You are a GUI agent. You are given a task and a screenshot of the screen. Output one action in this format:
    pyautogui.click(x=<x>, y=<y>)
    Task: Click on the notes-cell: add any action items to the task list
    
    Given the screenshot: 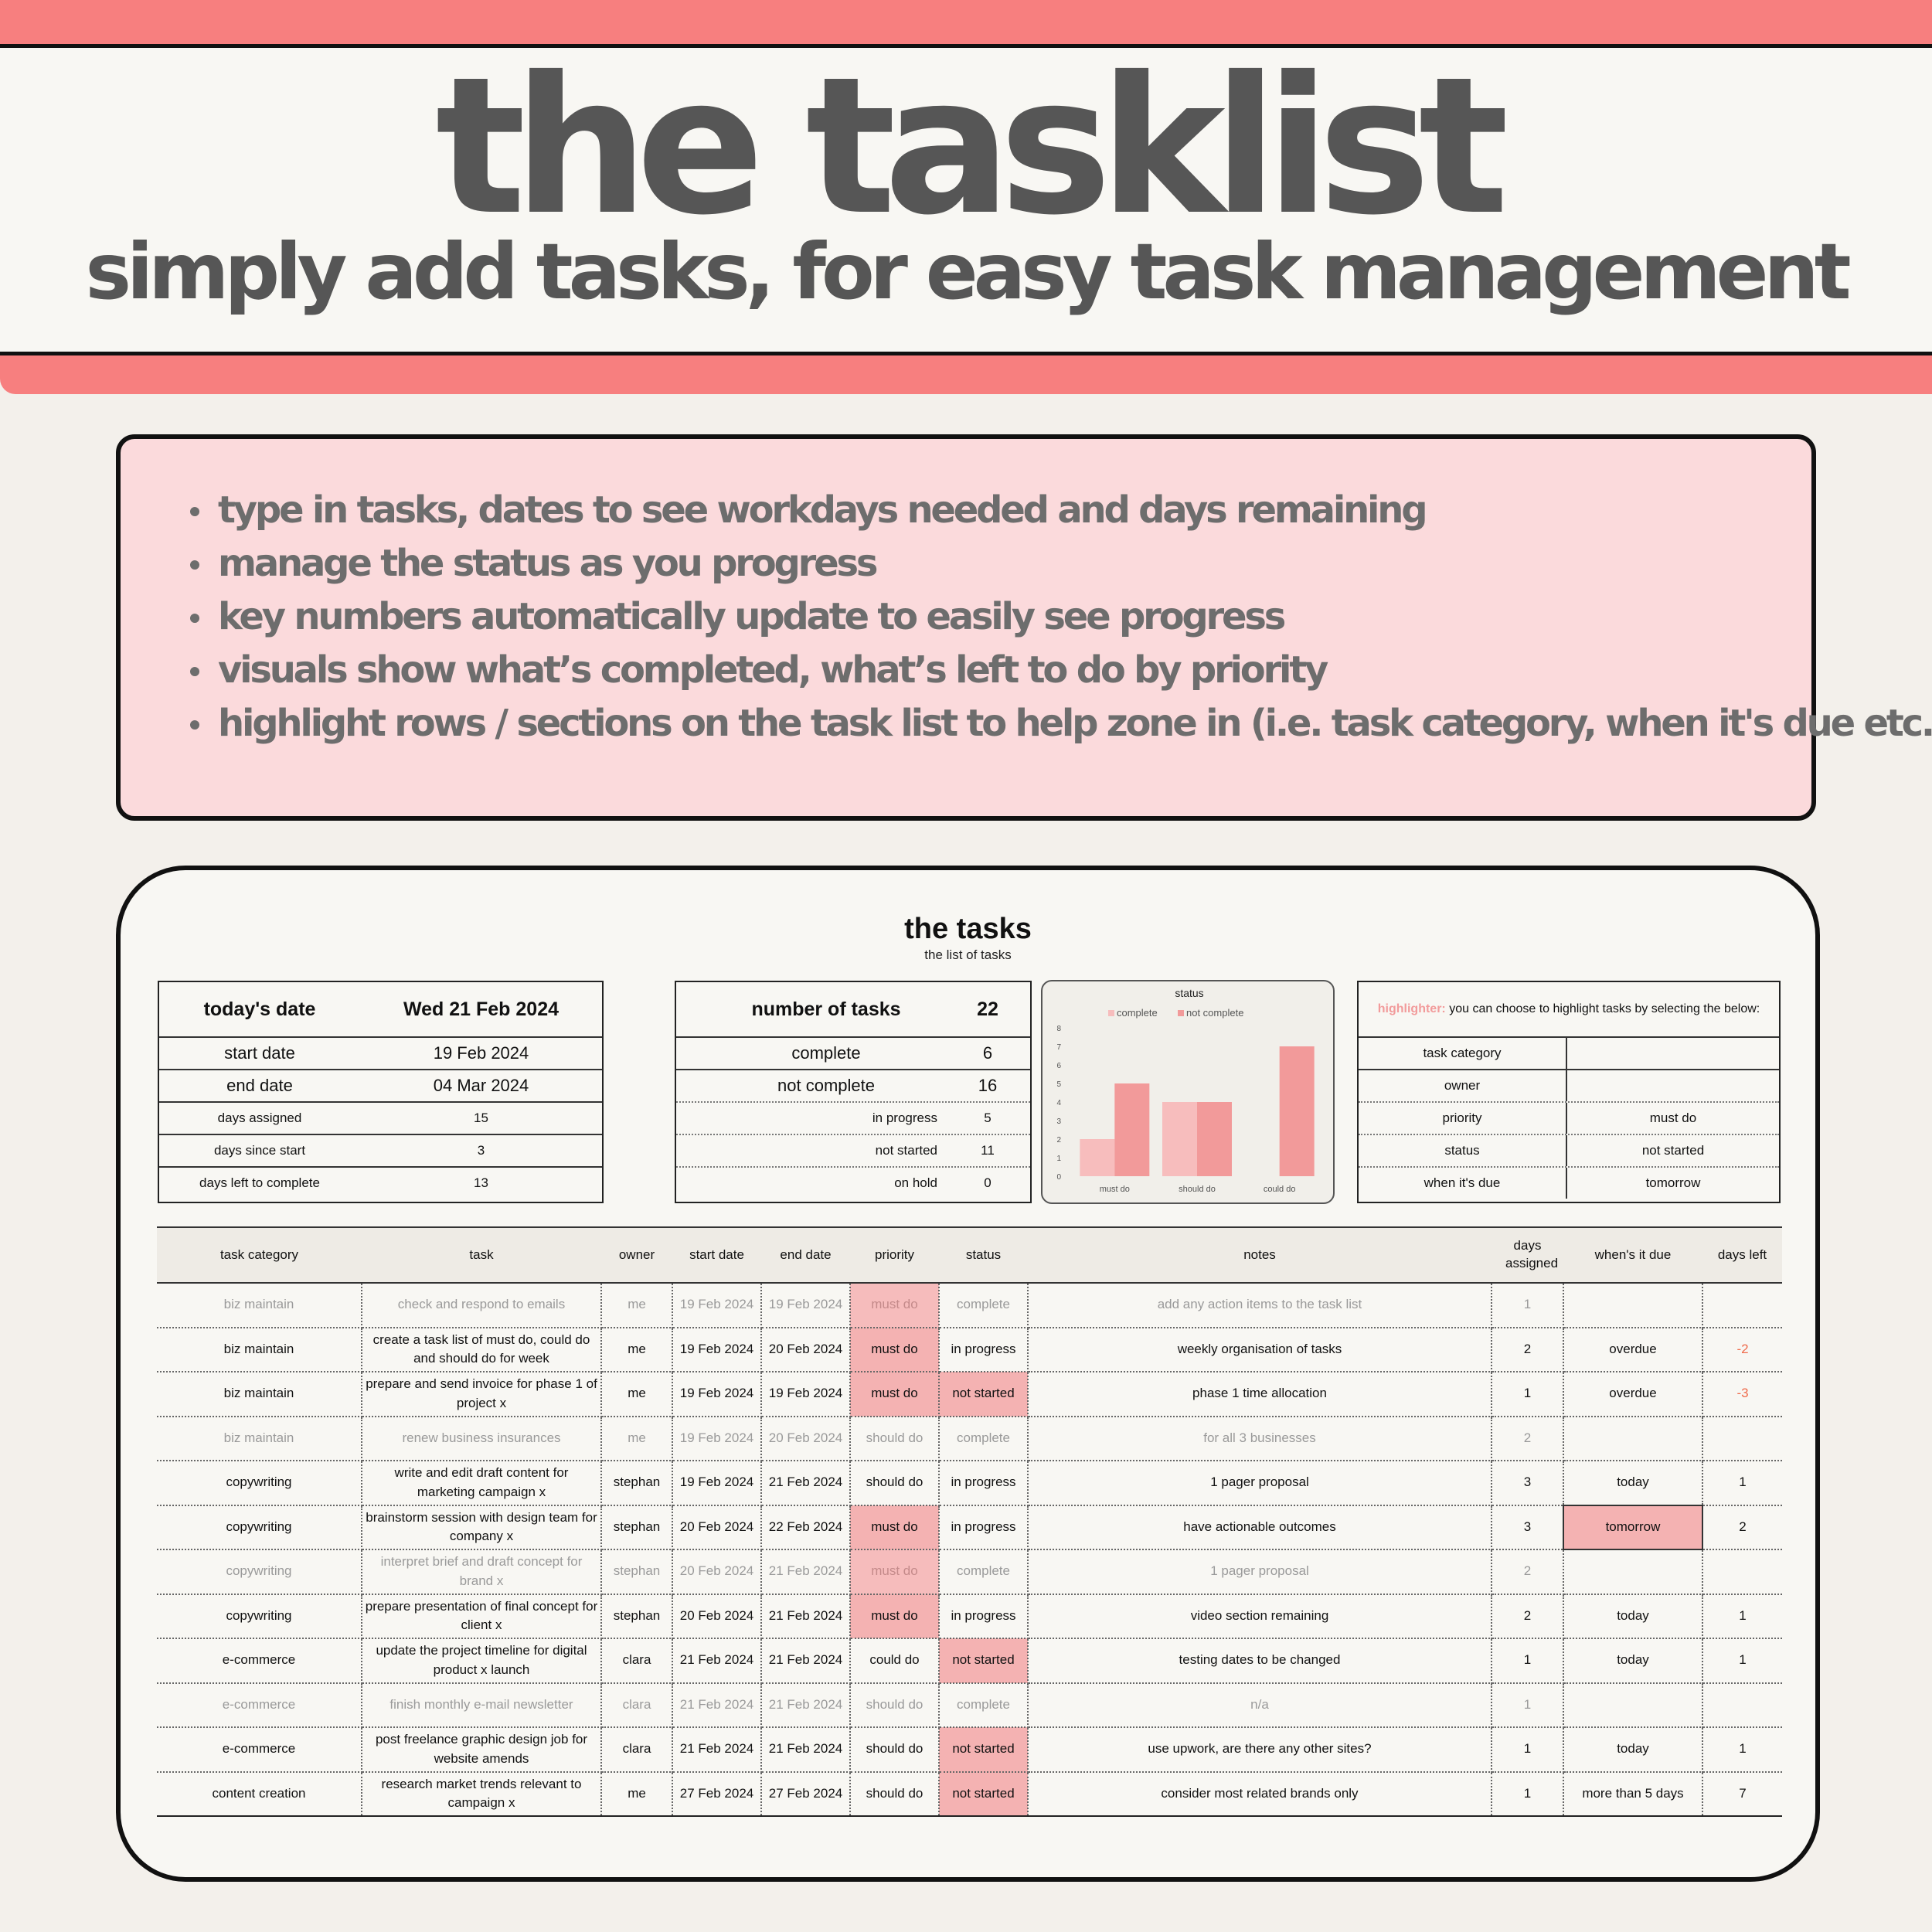 What is the action you would take?
    pyautogui.click(x=1260, y=1305)
    